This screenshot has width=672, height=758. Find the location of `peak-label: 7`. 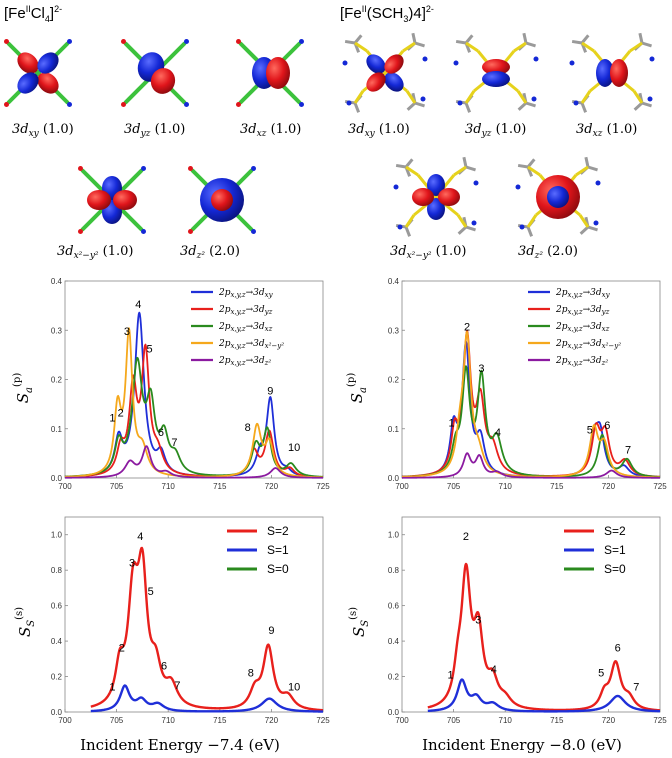

peak-label: 7 is located at coordinates (174, 443).